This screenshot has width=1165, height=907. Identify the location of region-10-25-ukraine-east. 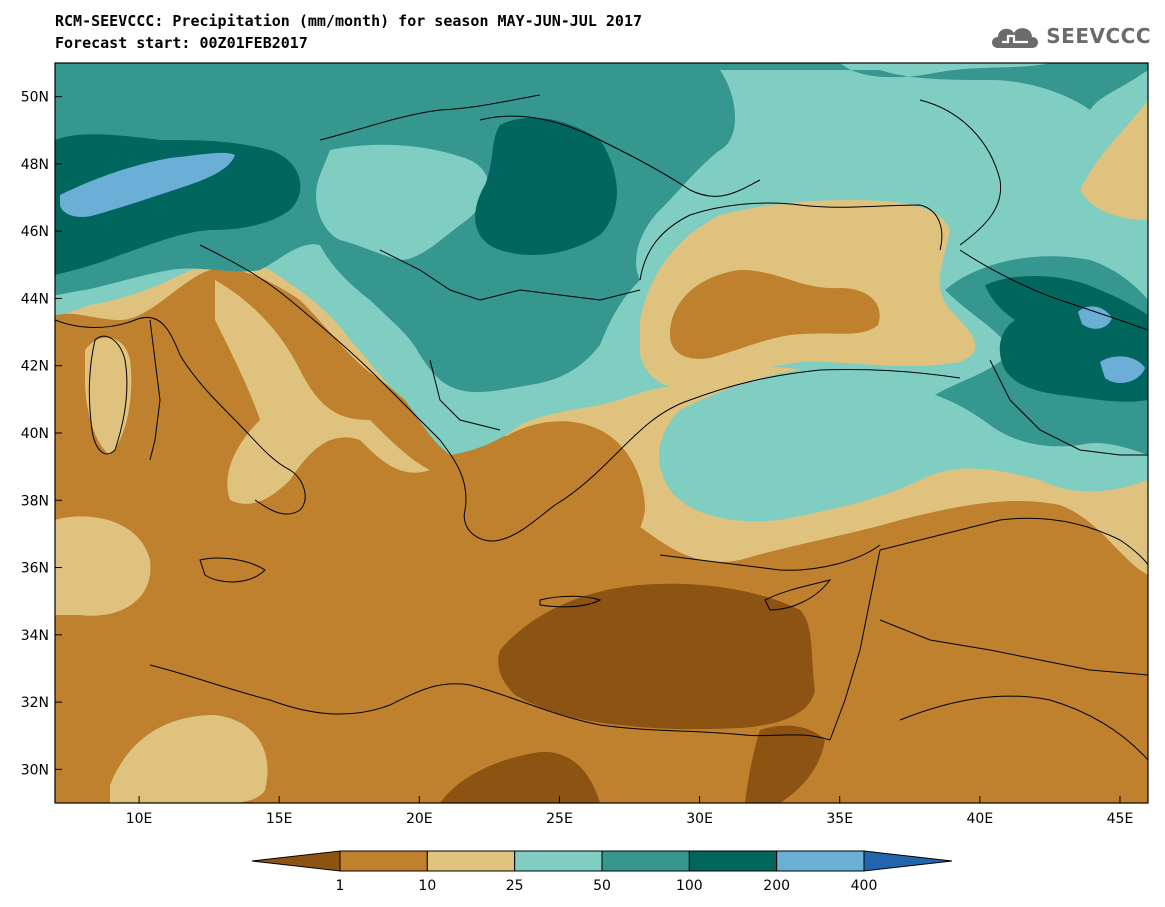
(1114, 160).